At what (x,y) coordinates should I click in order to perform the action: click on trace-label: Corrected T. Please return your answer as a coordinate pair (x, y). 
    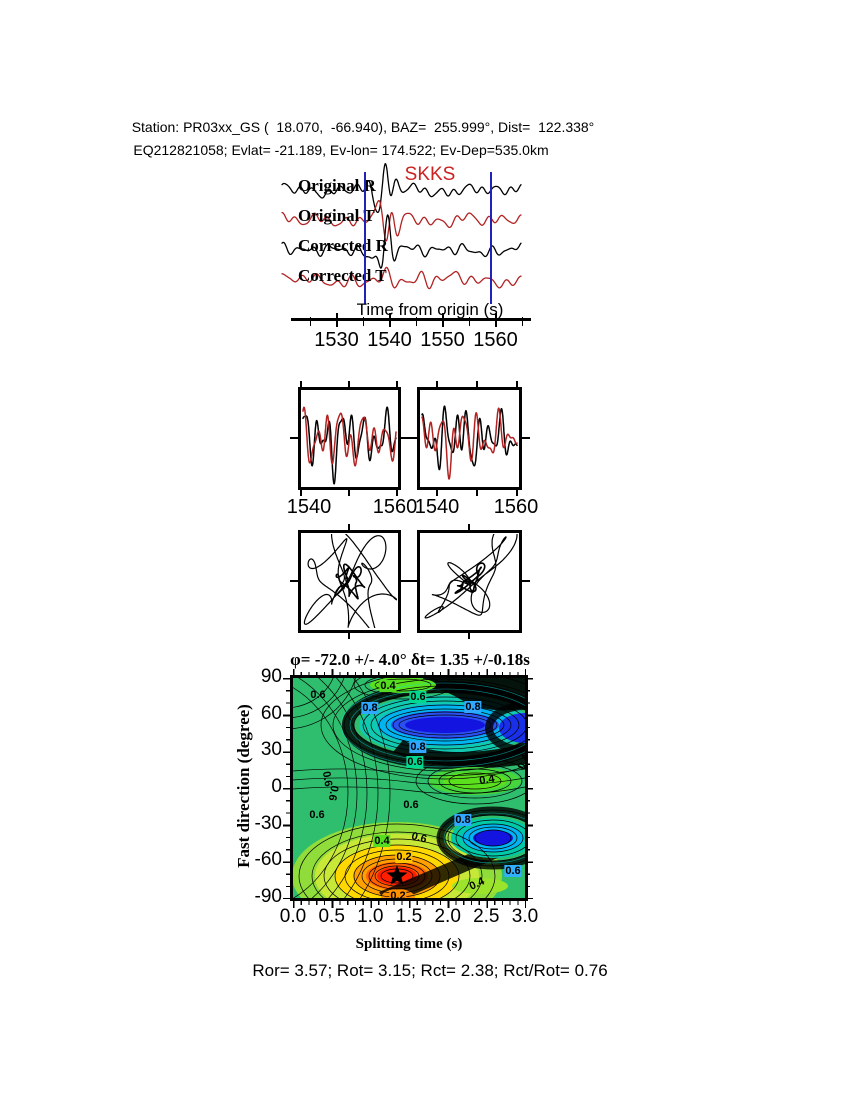
    Looking at the image, I should click on (342, 275).